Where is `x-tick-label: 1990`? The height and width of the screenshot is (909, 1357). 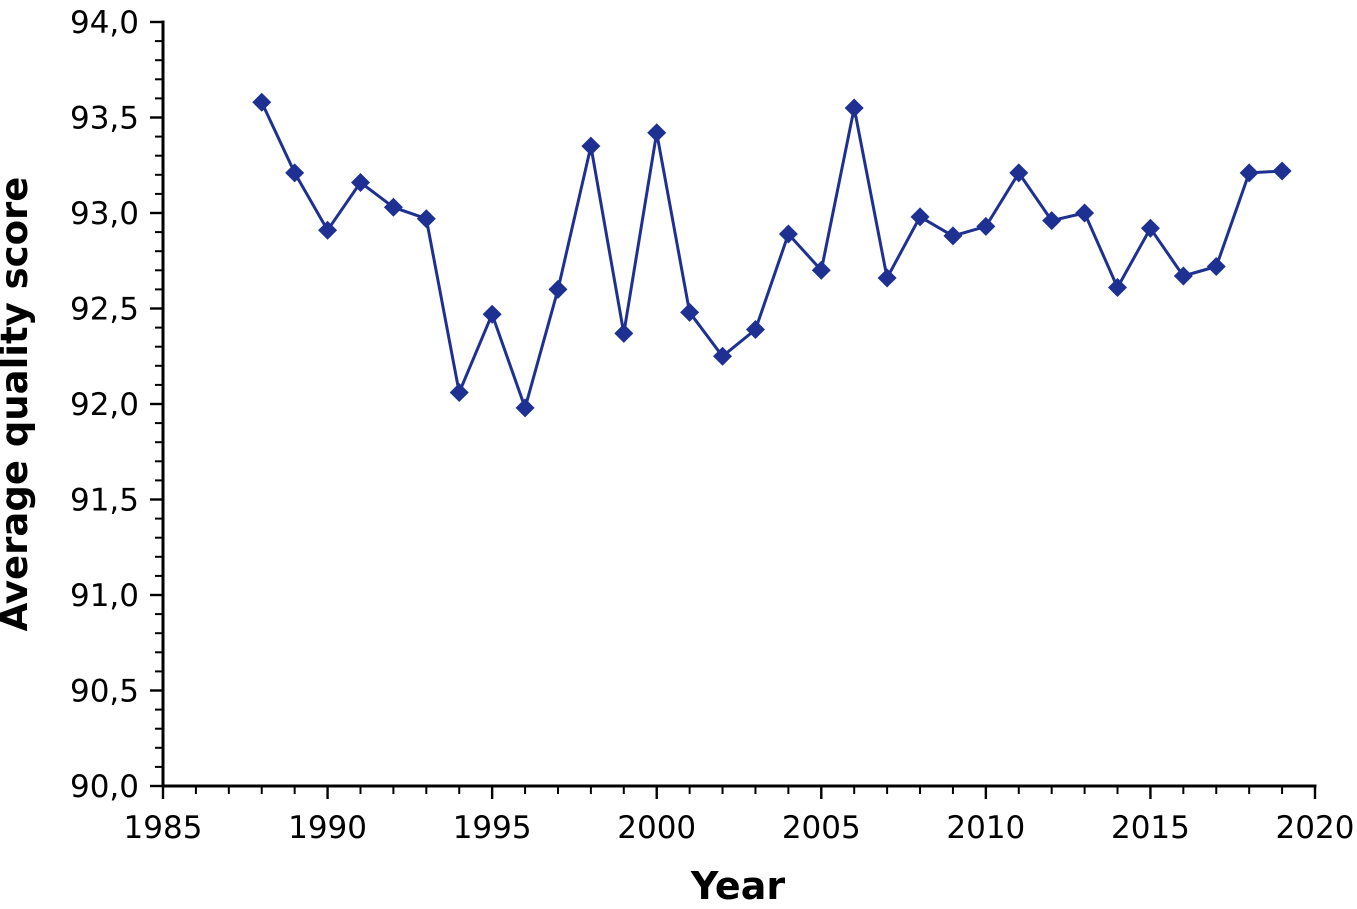 x-tick-label: 1990 is located at coordinates (327, 828).